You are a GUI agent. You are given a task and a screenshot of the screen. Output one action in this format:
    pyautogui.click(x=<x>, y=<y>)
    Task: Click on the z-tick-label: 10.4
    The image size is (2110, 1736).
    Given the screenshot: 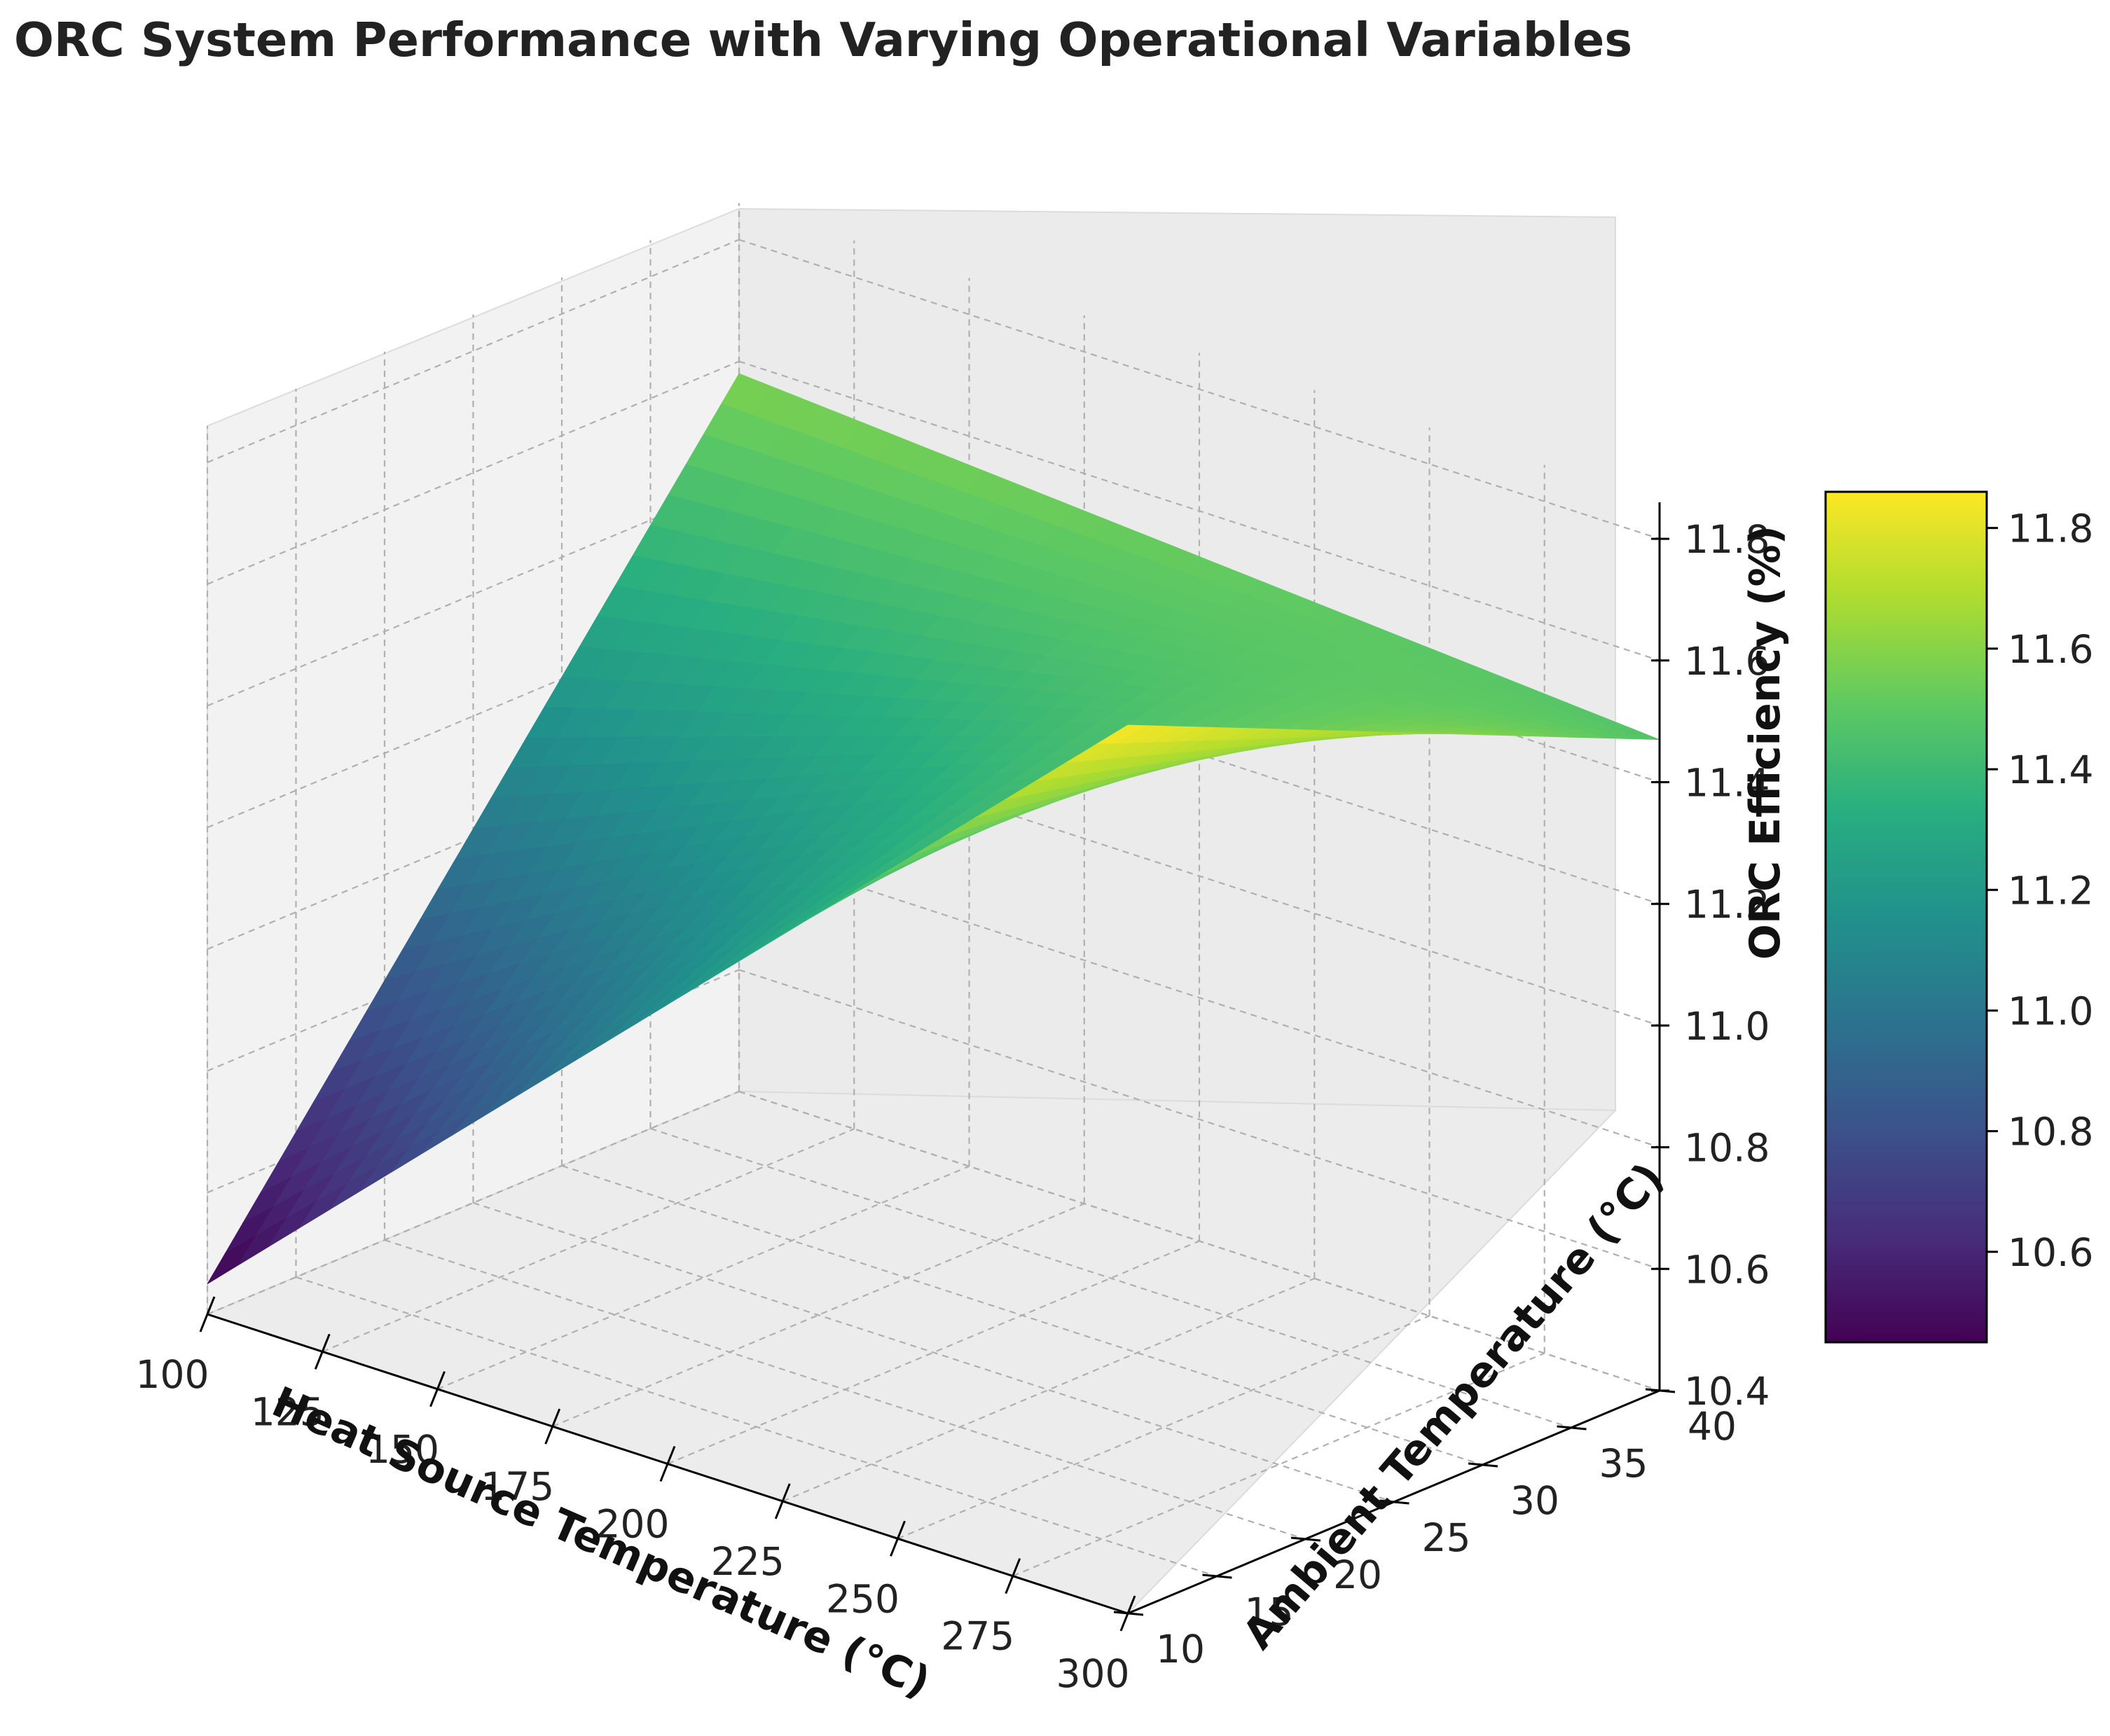 What is the action you would take?
    pyautogui.click(x=1727, y=1391)
    